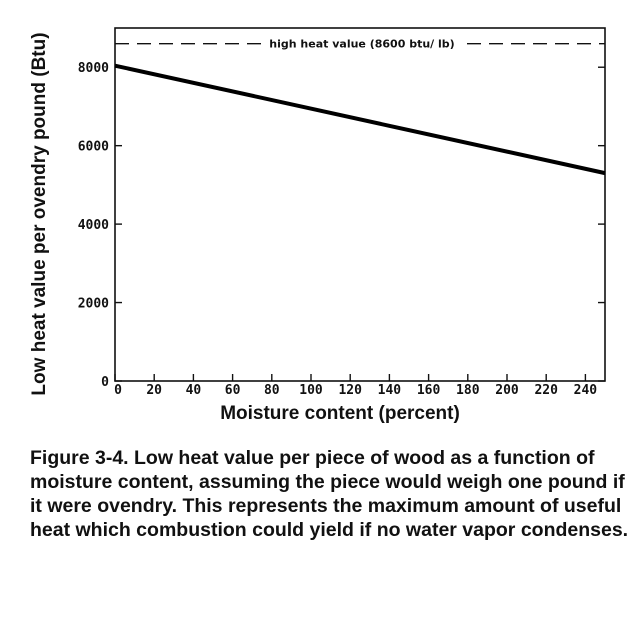 The height and width of the screenshot is (620, 642). I want to click on x-tick-label-40: 40, so click(194, 390).